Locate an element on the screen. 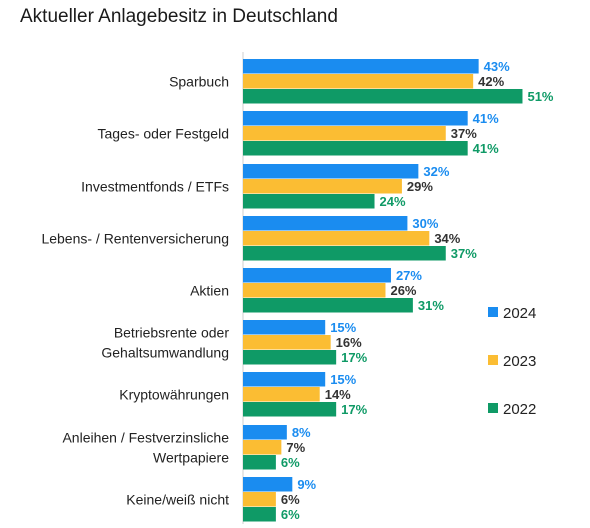 The image size is (590, 528). category-label: Aktien is located at coordinates (209, 290).